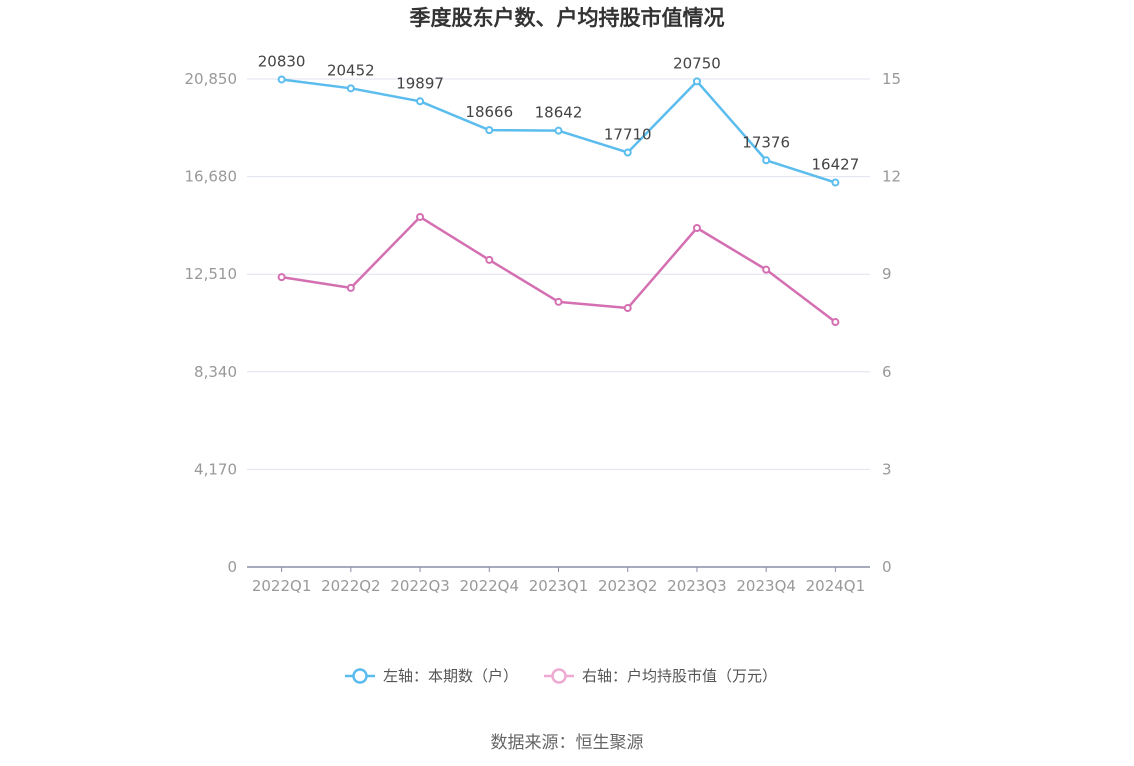 The image size is (1134, 766). I want to click on right-tick-label: 0, so click(887, 567).